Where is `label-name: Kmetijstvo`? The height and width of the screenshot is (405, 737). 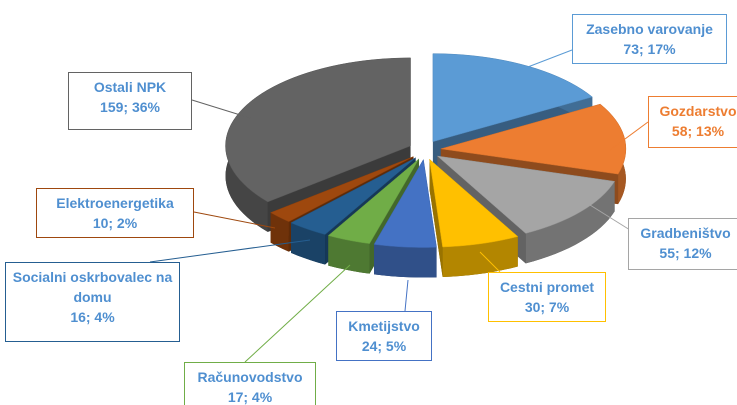 label-name: Kmetijstvo is located at coordinates (384, 326).